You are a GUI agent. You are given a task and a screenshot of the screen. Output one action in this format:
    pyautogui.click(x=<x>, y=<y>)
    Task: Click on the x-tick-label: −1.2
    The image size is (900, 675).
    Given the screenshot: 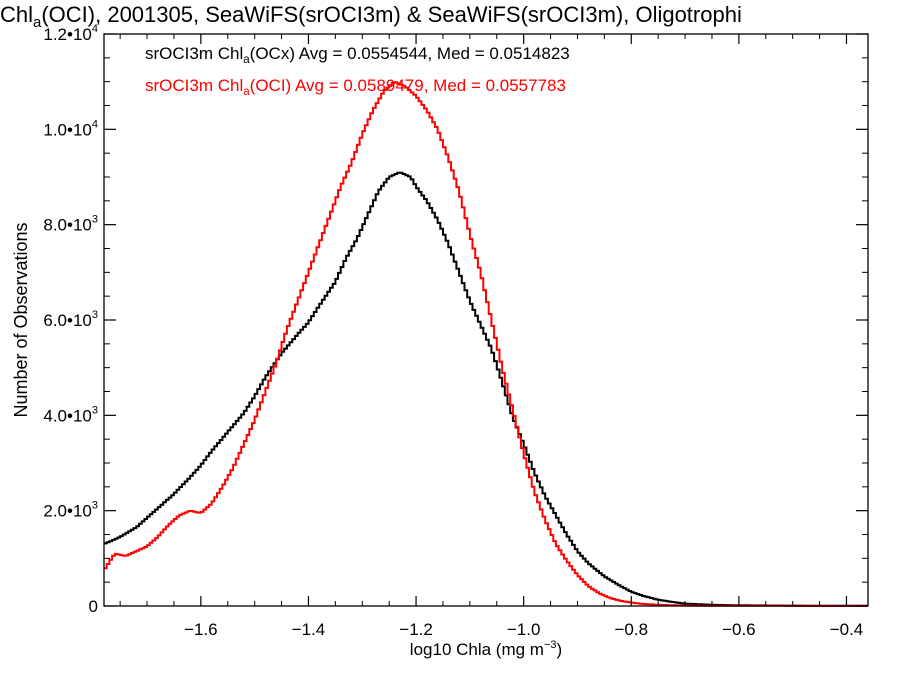 What is the action you would take?
    pyautogui.click(x=416, y=629)
    